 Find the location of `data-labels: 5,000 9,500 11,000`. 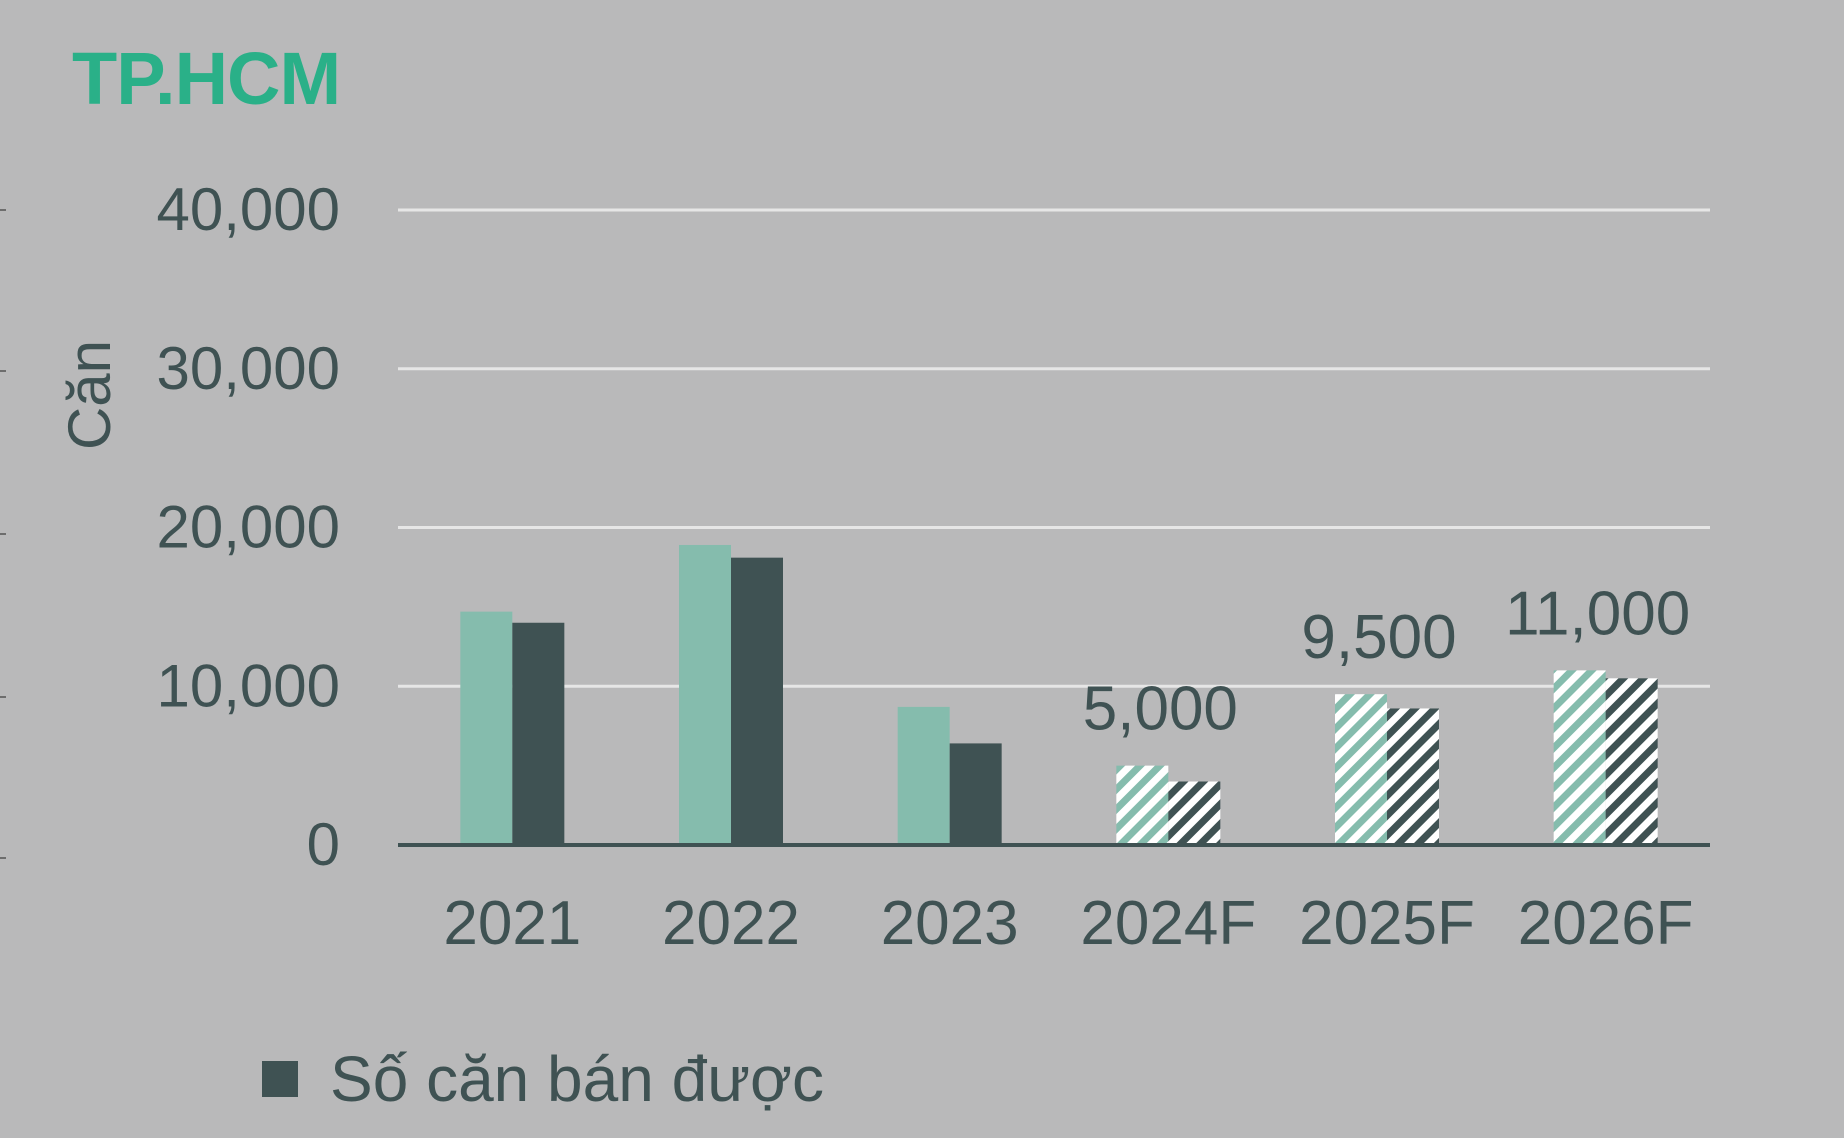

data-labels: 5,000 9,500 11,000 is located at coordinates (1386, 661).